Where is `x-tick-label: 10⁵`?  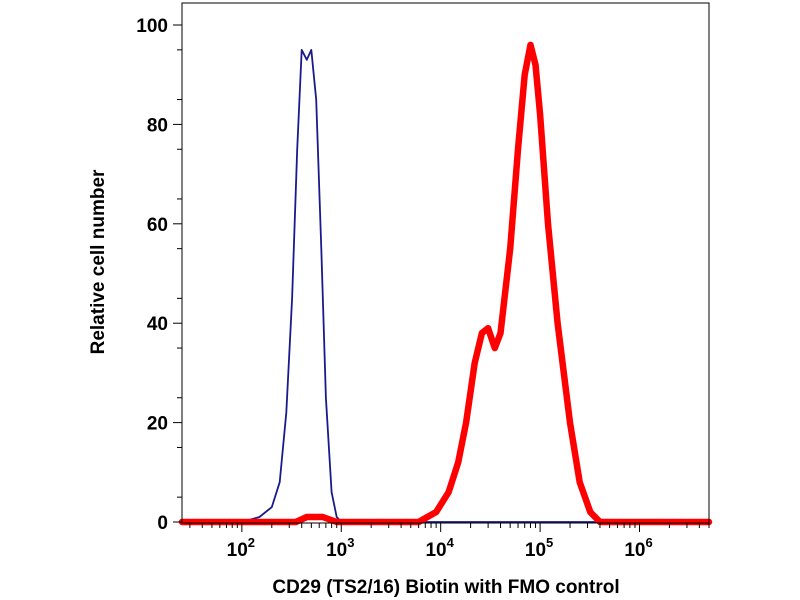
x-tick-label: 10⁵ is located at coordinates (539, 548).